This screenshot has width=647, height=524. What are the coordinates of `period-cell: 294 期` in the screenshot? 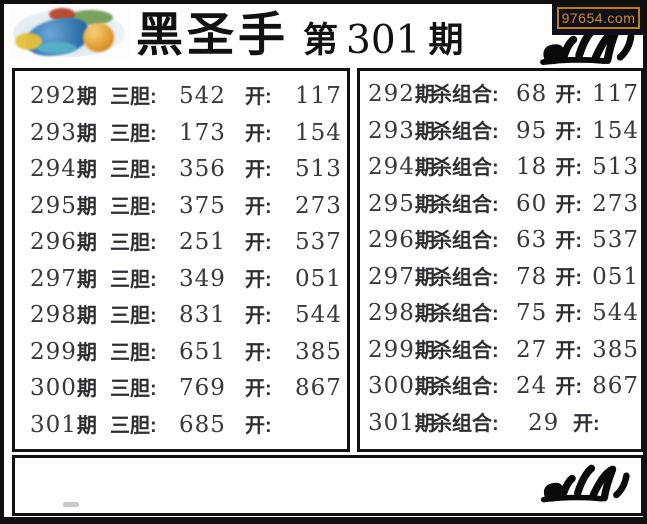 It's located at (70, 167).